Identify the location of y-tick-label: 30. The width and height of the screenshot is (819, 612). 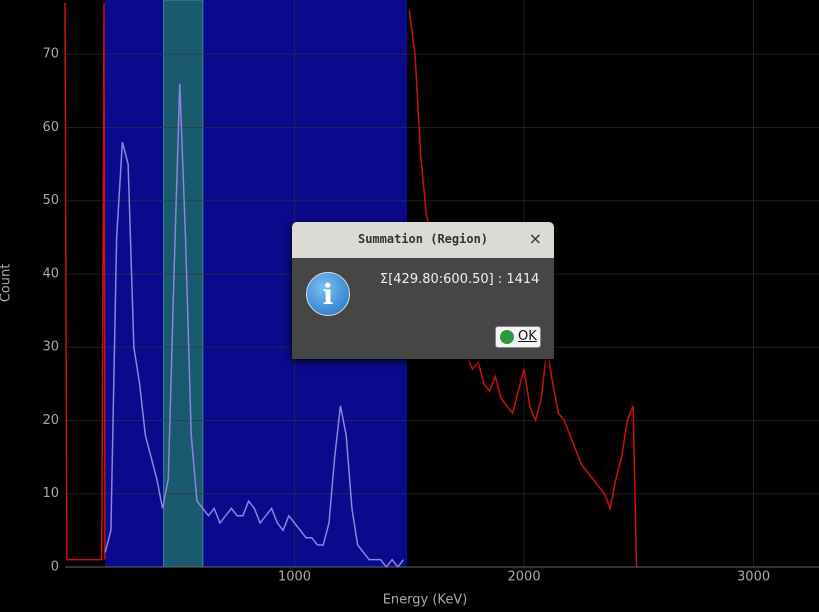
(50, 347).